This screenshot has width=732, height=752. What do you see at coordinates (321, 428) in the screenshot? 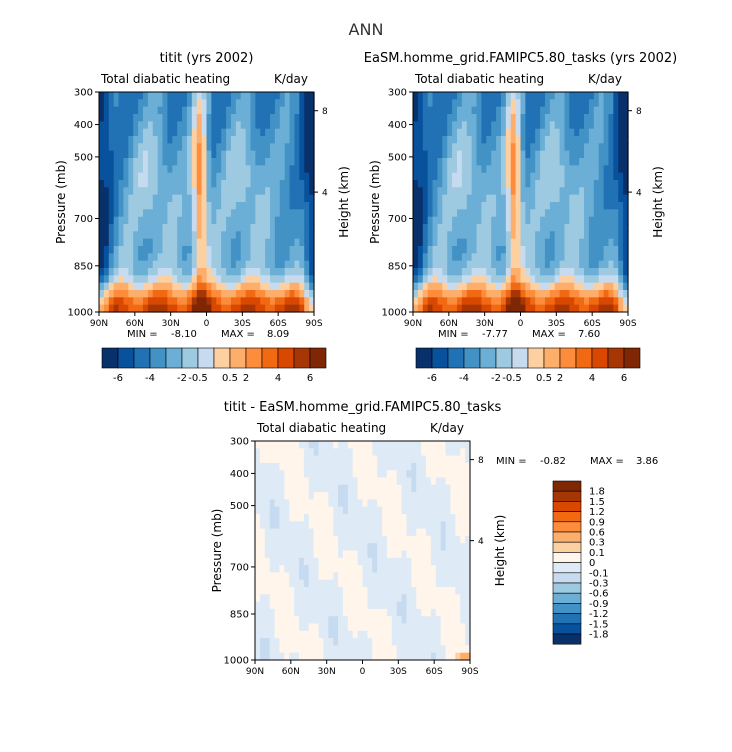
I see `panel-subtitle-left: Total diabatic heating` at bounding box center [321, 428].